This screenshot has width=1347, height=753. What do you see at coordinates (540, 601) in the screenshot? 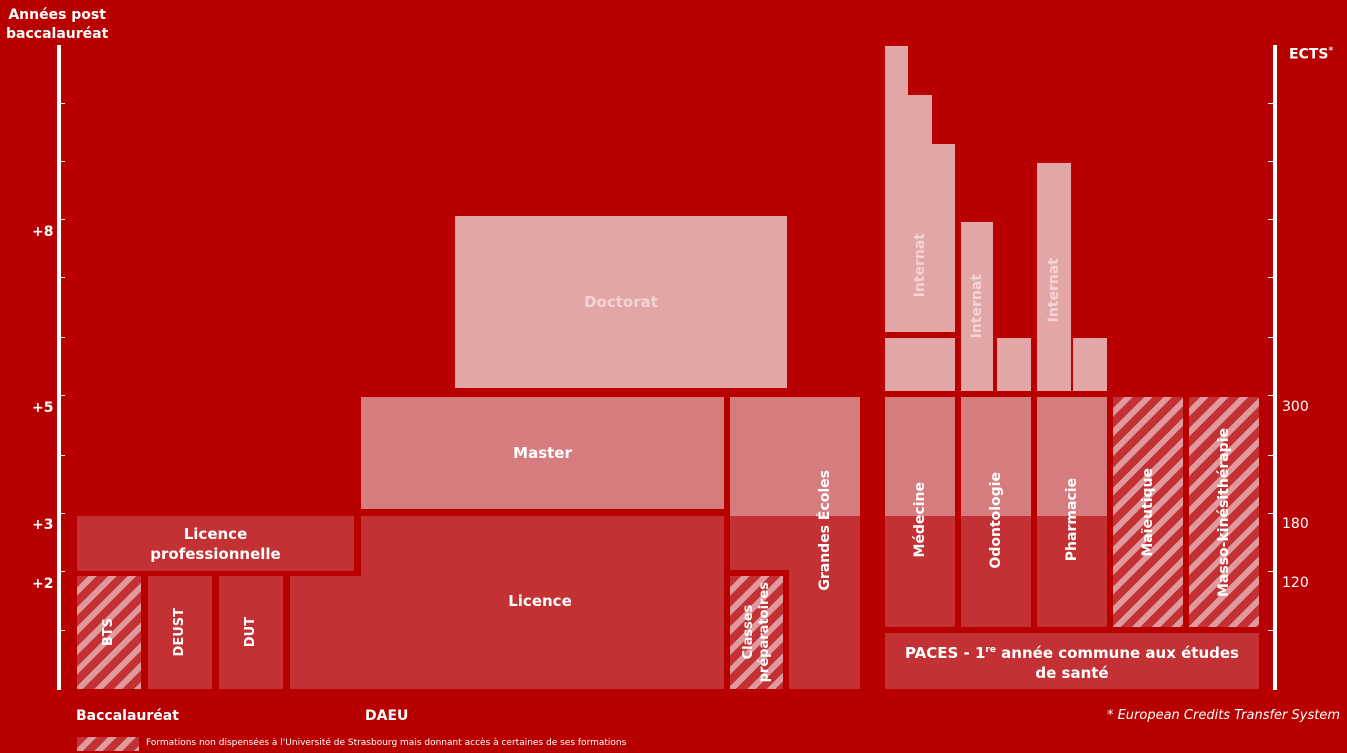
I see `licence-label: Licence` at bounding box center [540, 601].